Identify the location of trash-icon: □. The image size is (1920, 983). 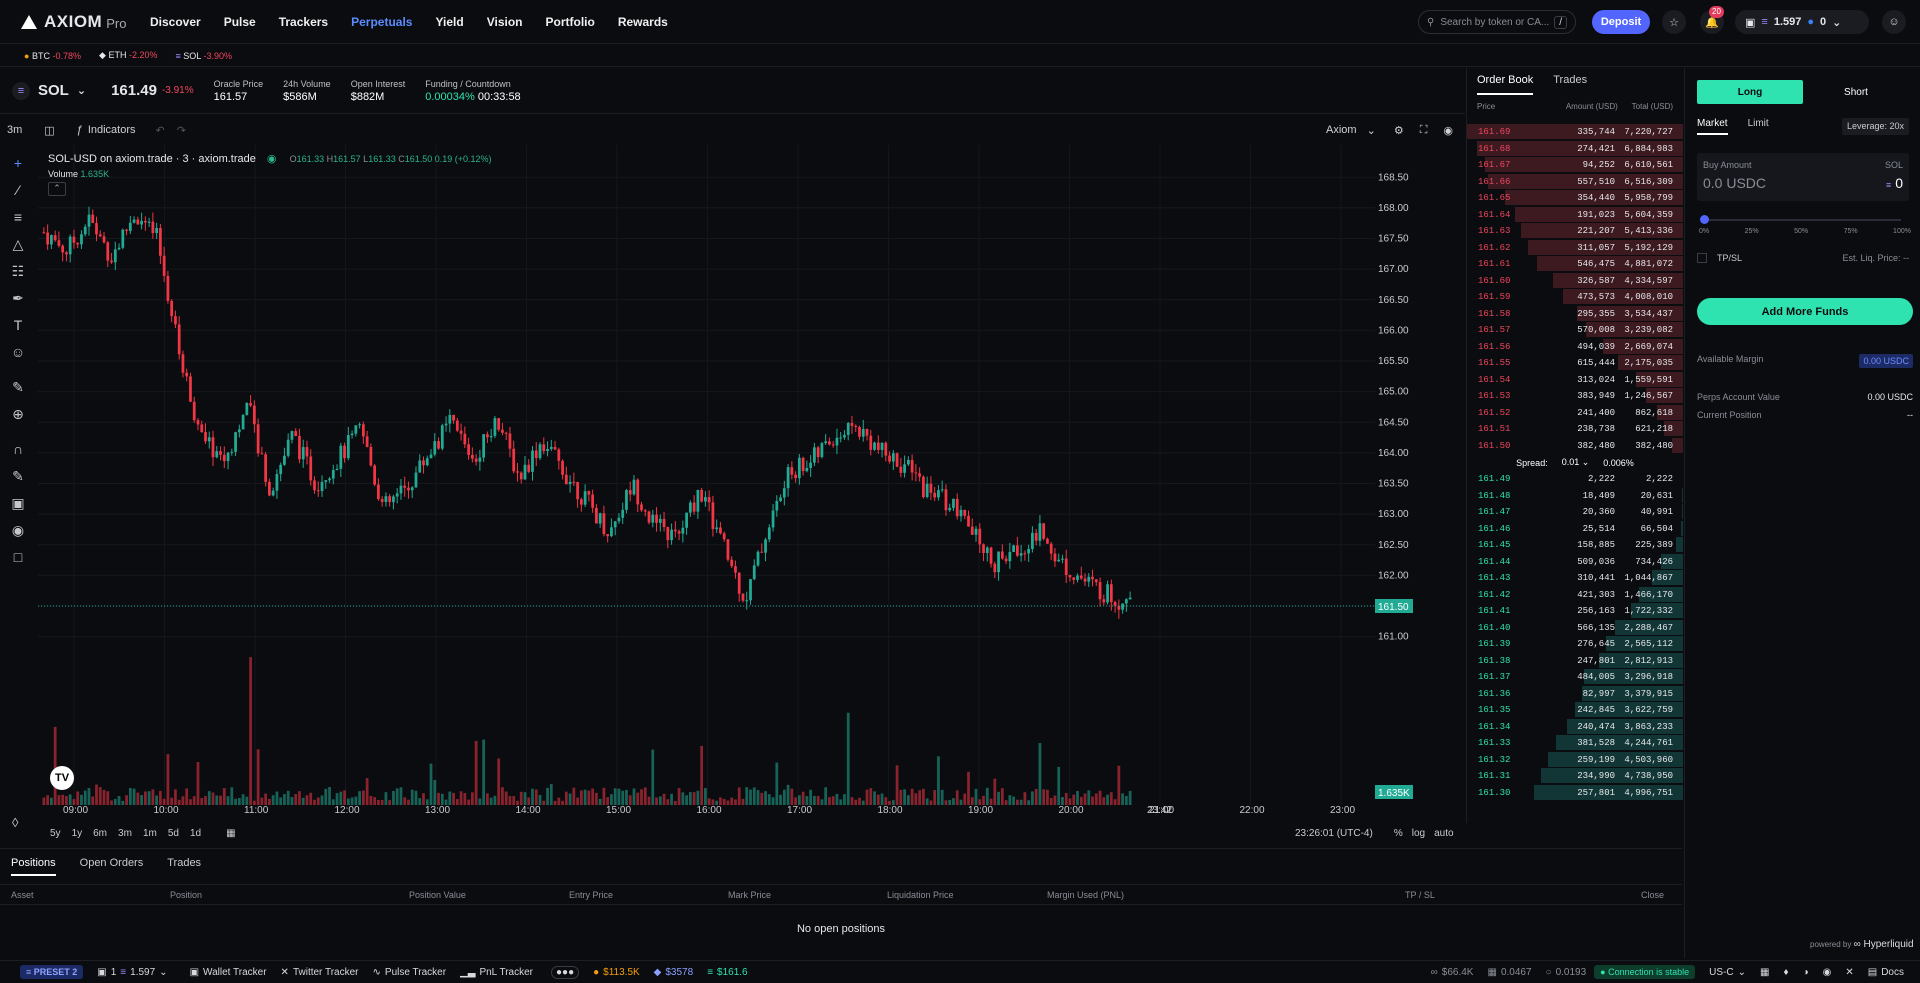
(18, 557).